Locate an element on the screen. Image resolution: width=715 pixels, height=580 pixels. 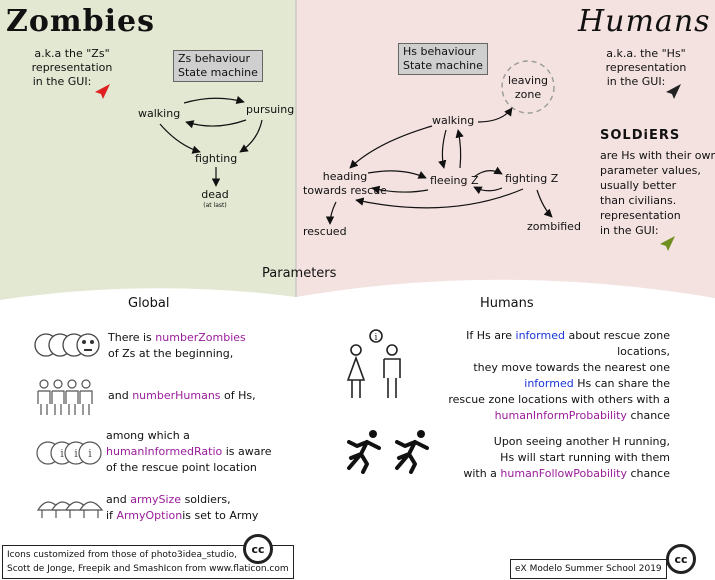
zombie-repr-line2: representation is located at coordinates (72, 67).